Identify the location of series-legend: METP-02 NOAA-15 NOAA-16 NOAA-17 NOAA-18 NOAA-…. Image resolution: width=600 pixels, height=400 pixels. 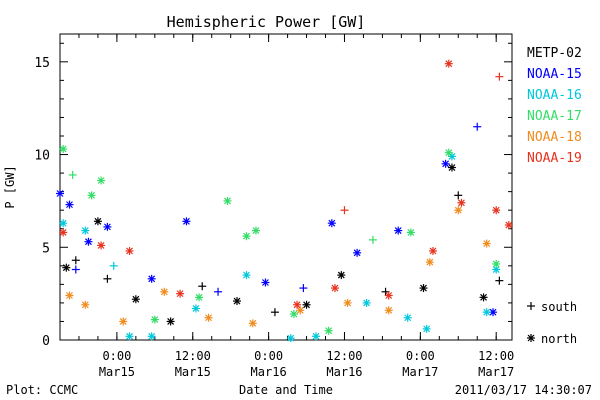
(554, 106).